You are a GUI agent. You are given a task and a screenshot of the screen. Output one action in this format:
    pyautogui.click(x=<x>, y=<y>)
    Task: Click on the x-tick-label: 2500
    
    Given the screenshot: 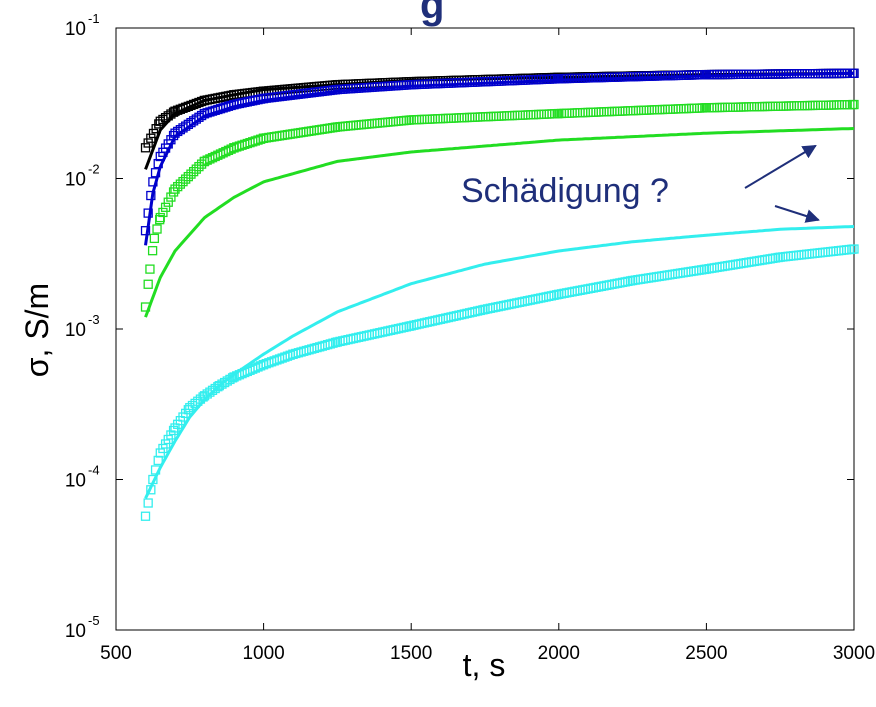 What is the action you would take?
    pyautogui.click(x=706, y=653)
    